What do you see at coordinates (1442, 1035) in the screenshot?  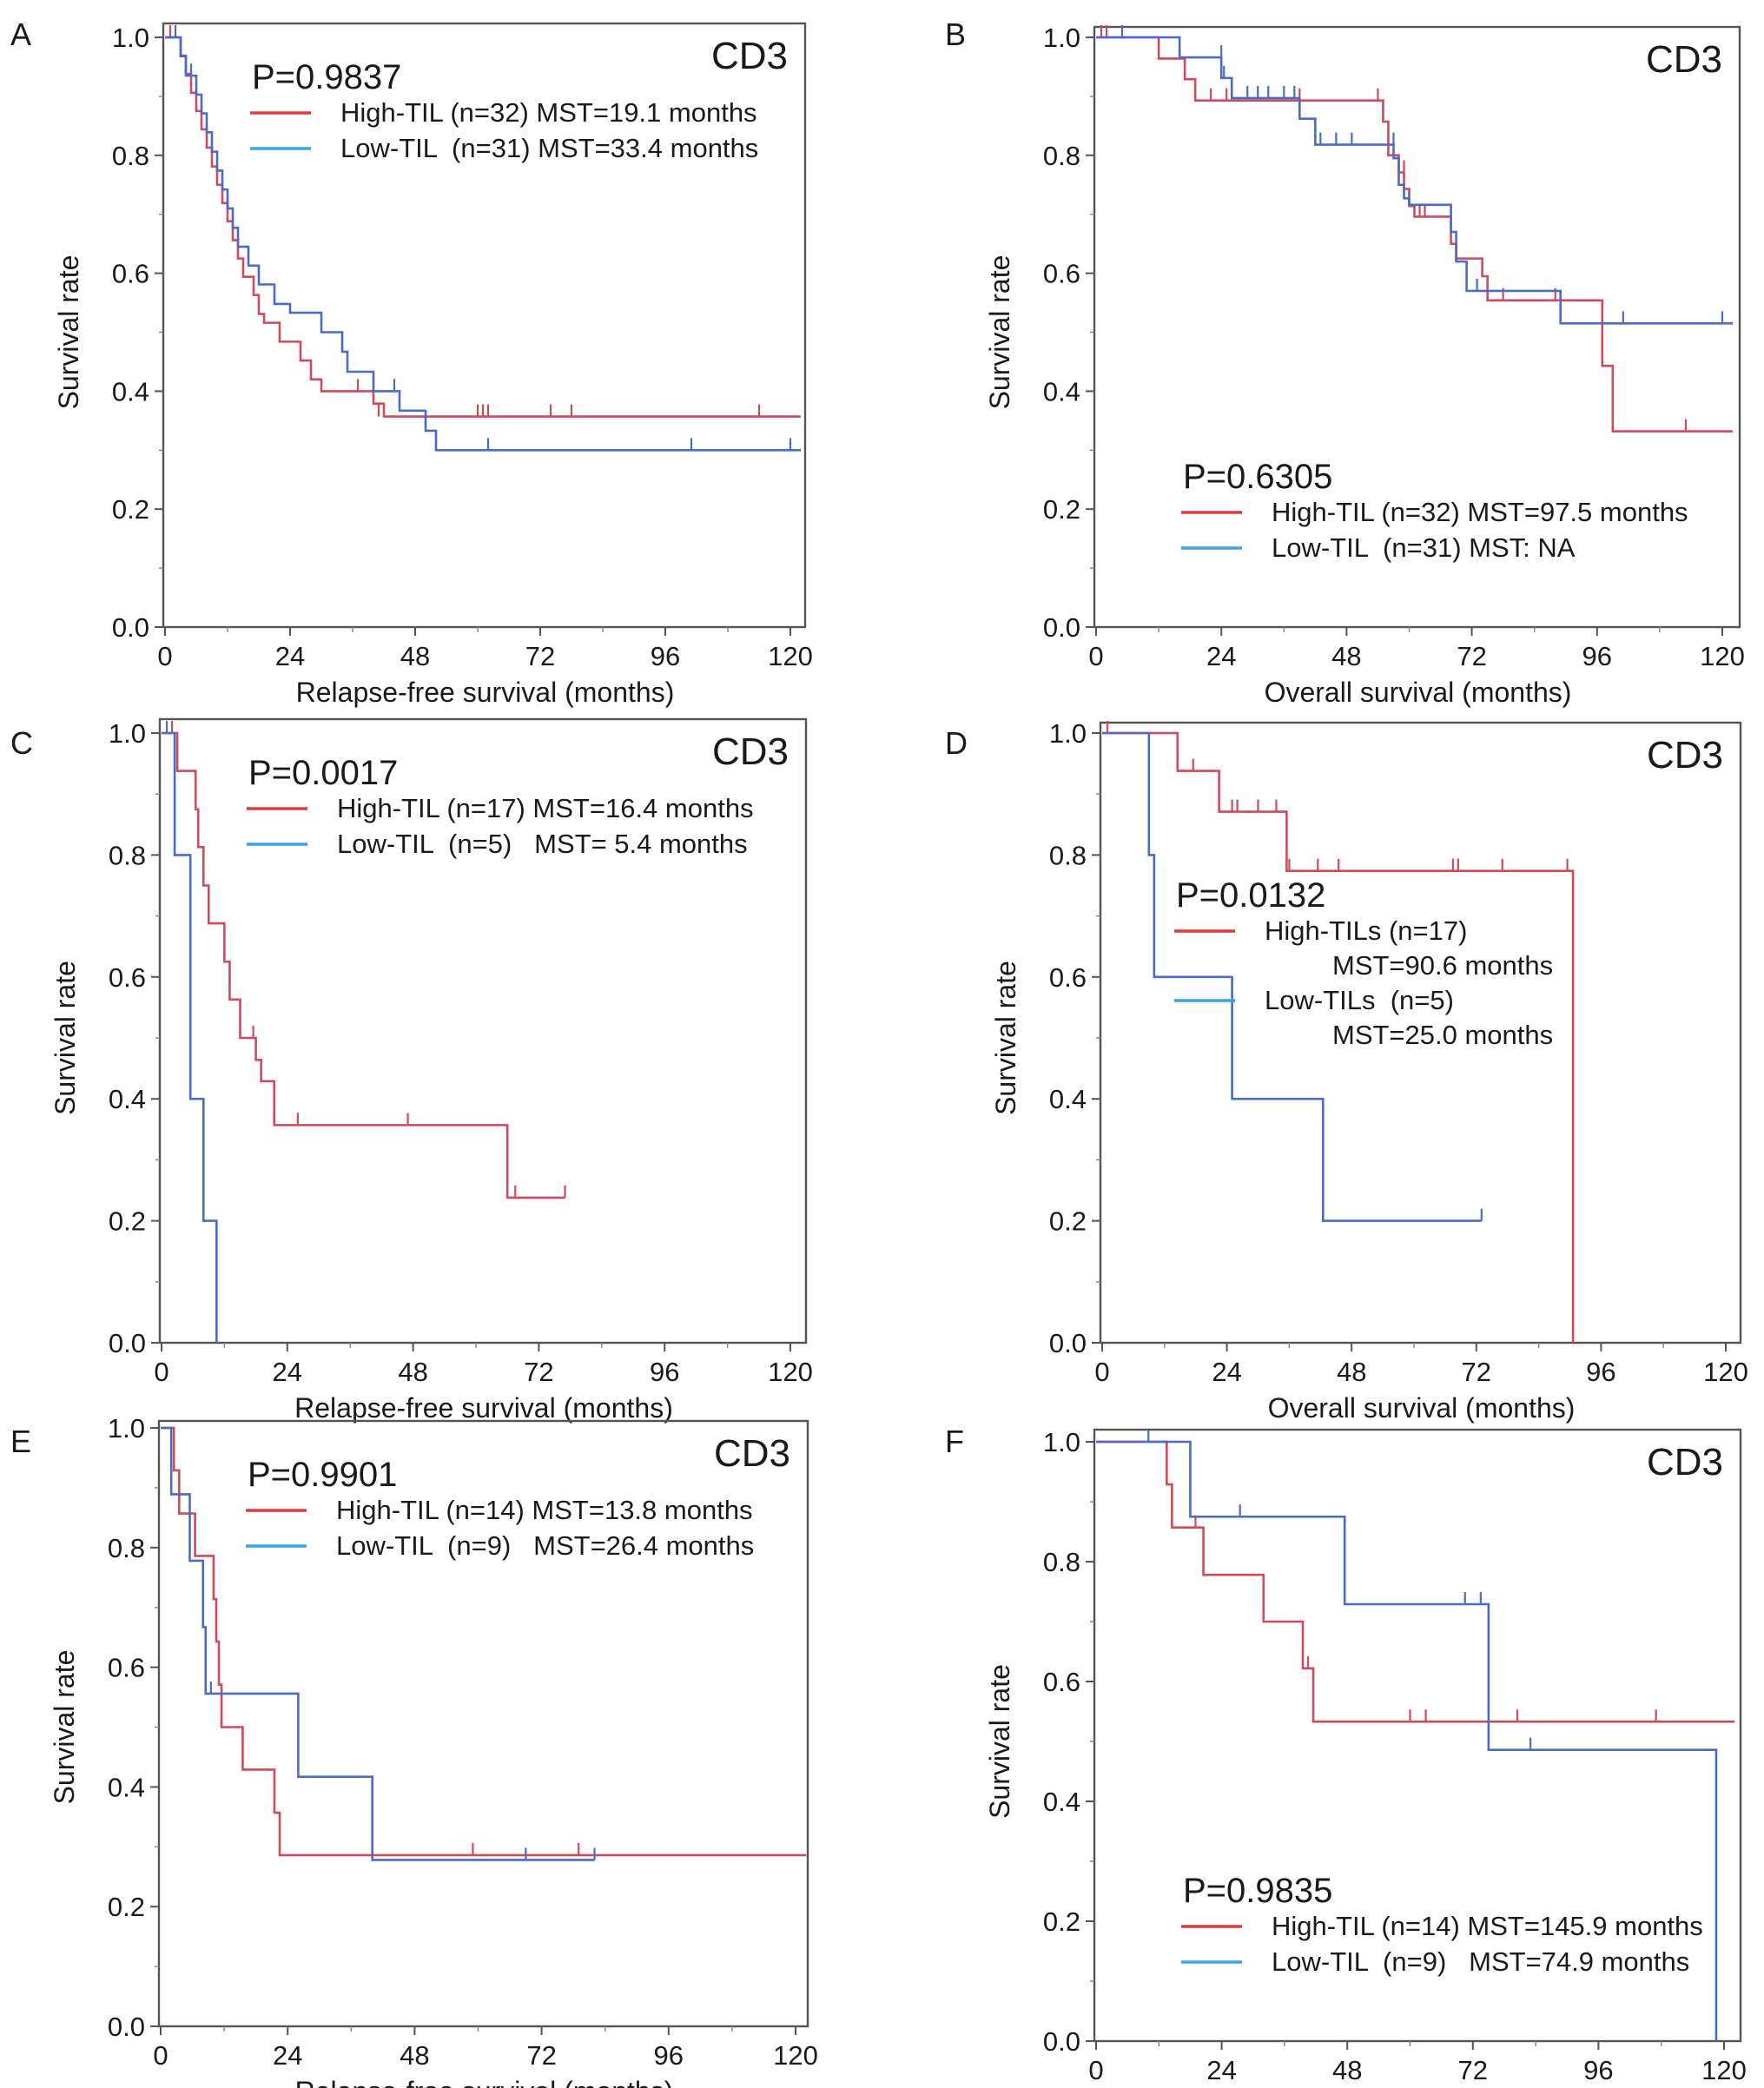 I see `legend-mst-low: MST=25.0 months` at bounding box center [1442, 1035].